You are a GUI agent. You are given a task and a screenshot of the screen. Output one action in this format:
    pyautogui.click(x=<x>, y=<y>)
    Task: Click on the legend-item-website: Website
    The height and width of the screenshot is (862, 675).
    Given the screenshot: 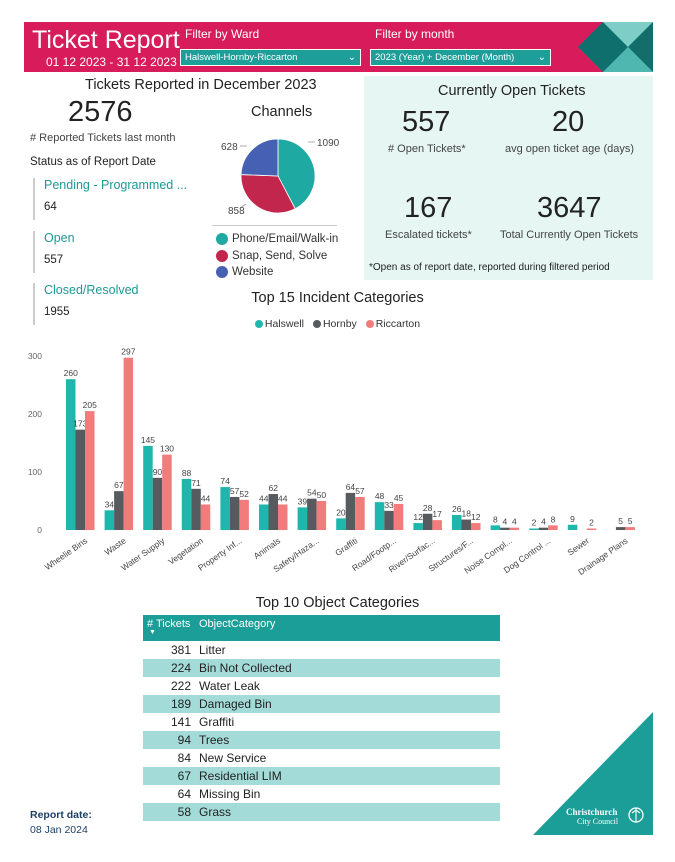 What is the action you would take?
    pyautogui.click(x=244, y=272)
    